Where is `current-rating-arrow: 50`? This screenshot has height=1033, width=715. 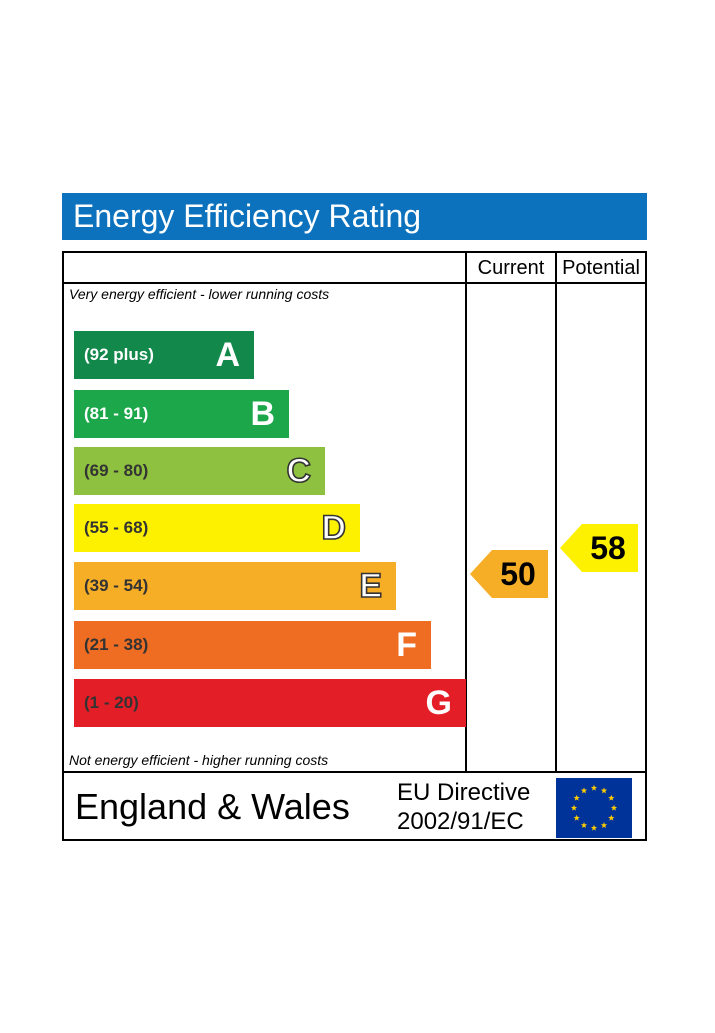
current-rating-arrow: 50 is located at coordinates (509, 573).